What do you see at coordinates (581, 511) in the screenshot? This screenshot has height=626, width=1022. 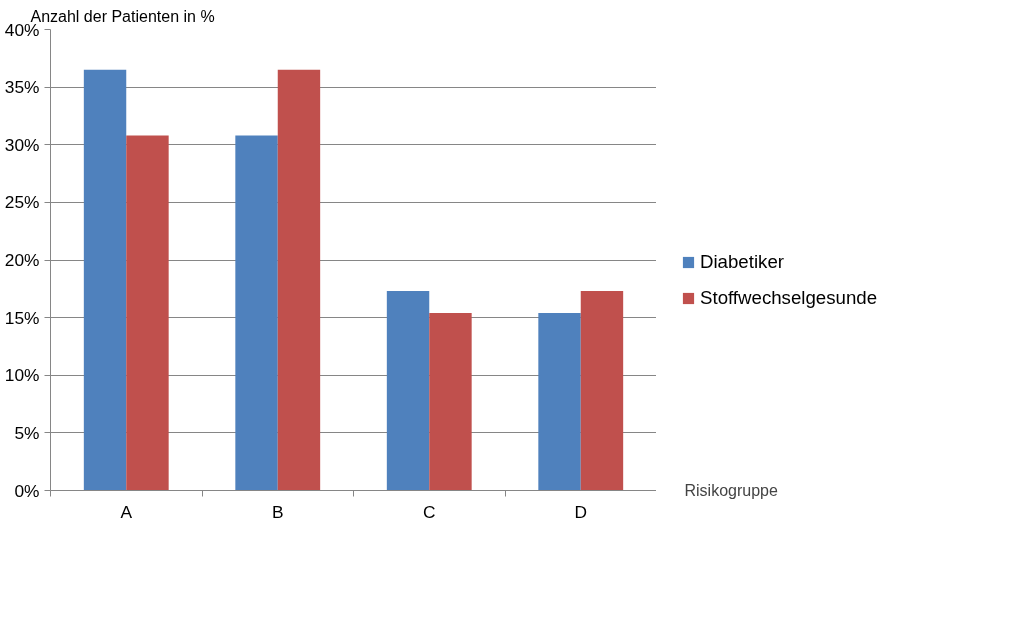 I see `x-tick-label: D` at bounding box center [581, 511].